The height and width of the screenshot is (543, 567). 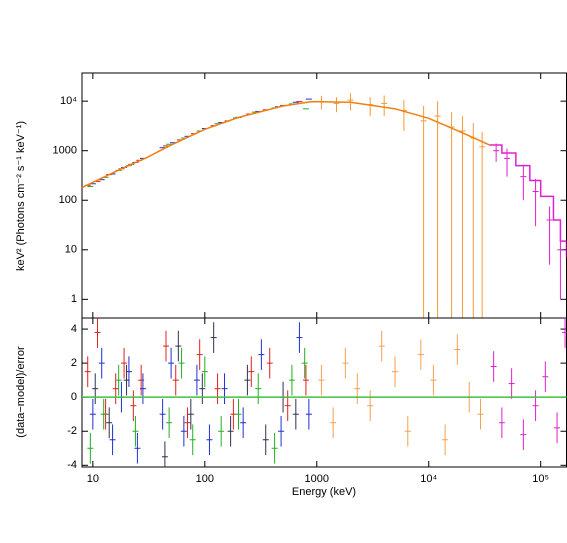 What do you see at coordinates (205, 479) in the screenshot?
I see `x-tick-label: 100` at bounding box center [205, 479].